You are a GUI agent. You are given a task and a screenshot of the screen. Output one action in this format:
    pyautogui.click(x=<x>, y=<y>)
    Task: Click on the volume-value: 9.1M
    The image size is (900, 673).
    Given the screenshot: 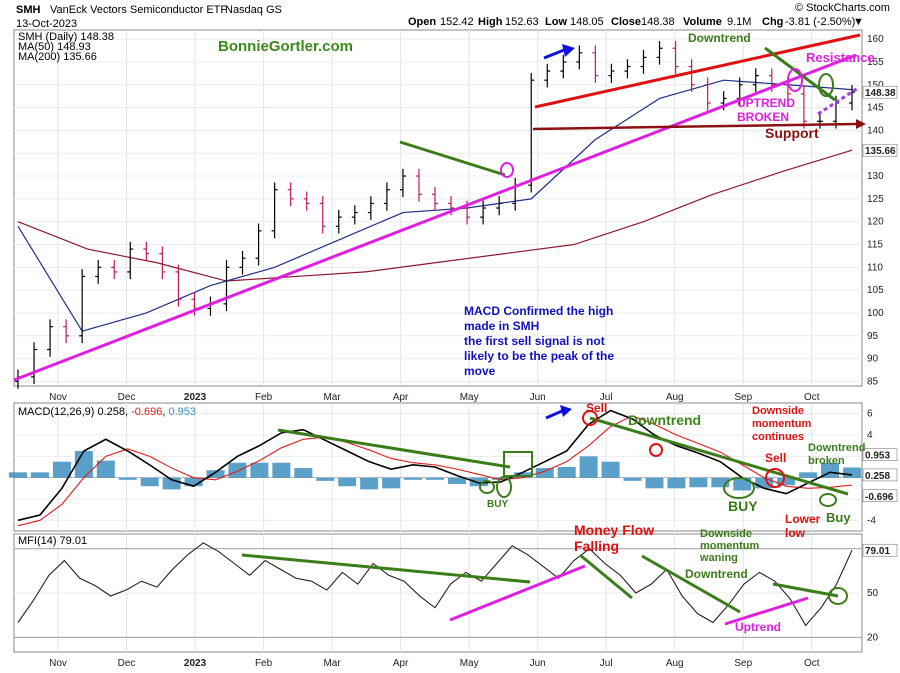 What is the action you would take?
    pyautogui.click(x=739, y=22)
    